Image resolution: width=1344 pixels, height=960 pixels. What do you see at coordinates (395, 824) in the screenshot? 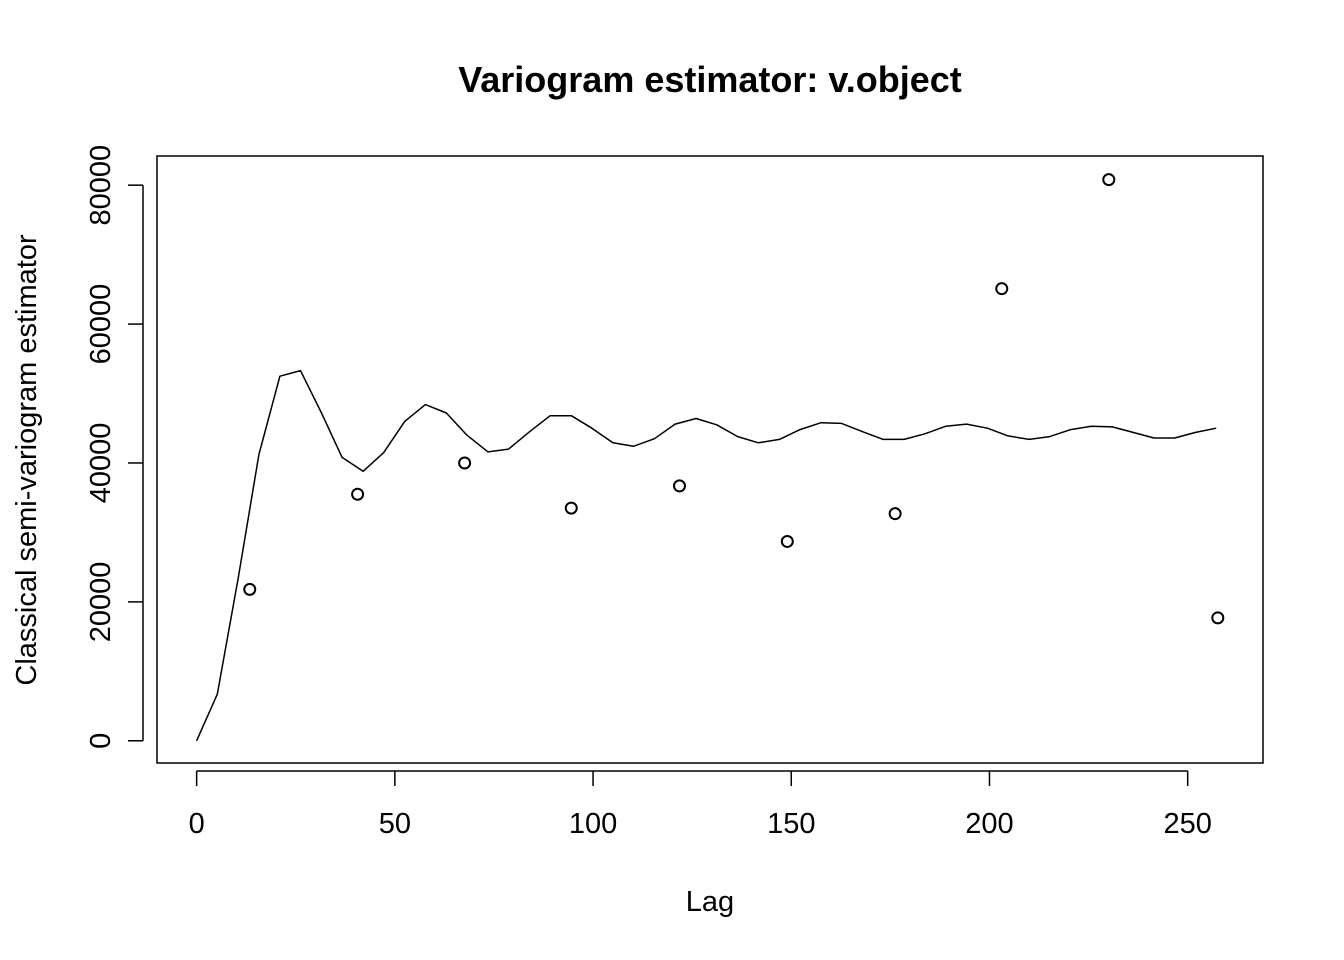
I see `x-tick-label: 50` at bounding box center [395, 824].